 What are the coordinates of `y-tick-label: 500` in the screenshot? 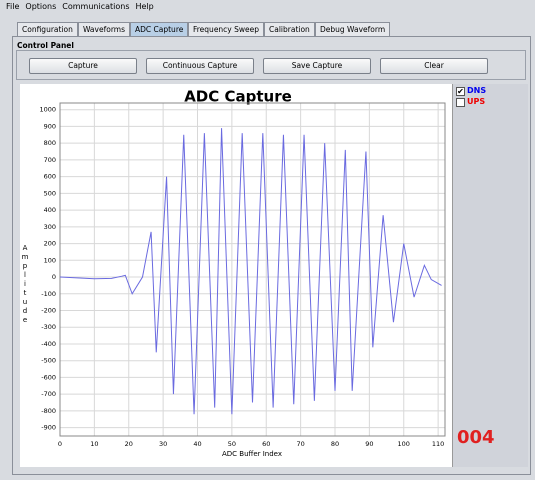 It's located at (50, 193).